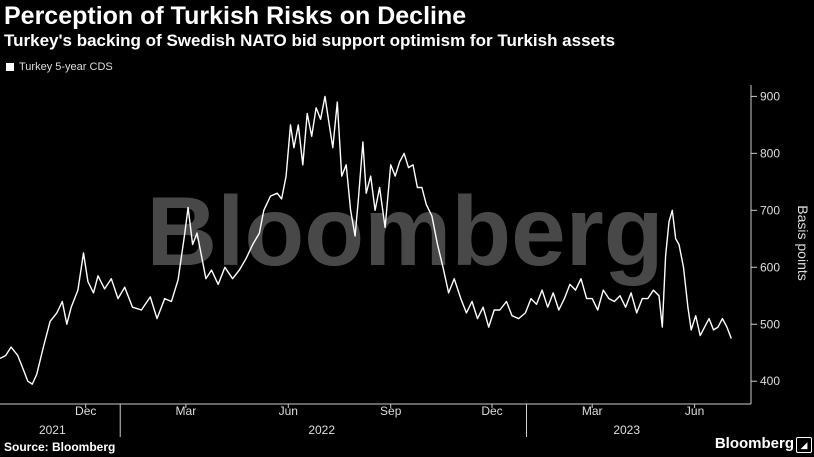  Describe the element at coordinates (770, 210) in the screenshot. I see `y-tick-label: 700` at that location.